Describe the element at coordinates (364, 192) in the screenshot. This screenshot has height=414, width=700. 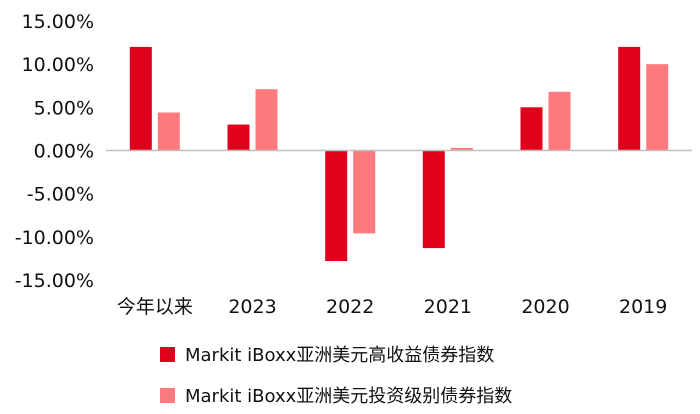
I see `bar-series-2-2022` at that location.